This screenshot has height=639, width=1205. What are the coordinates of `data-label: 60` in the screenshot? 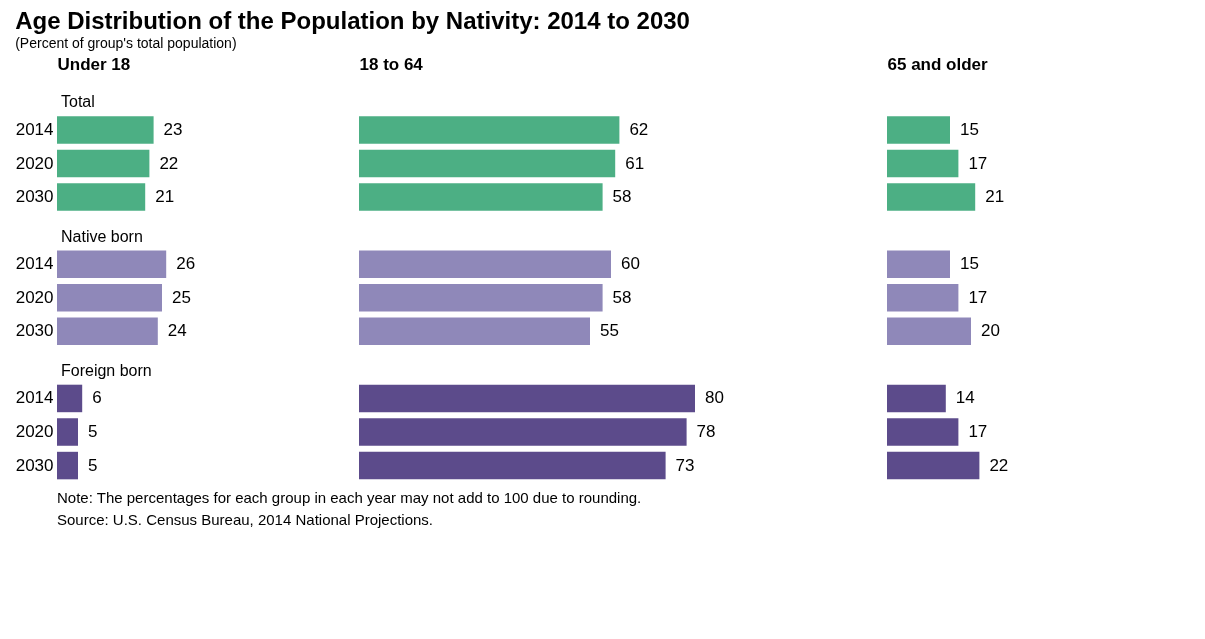 It's located at (630, 264).